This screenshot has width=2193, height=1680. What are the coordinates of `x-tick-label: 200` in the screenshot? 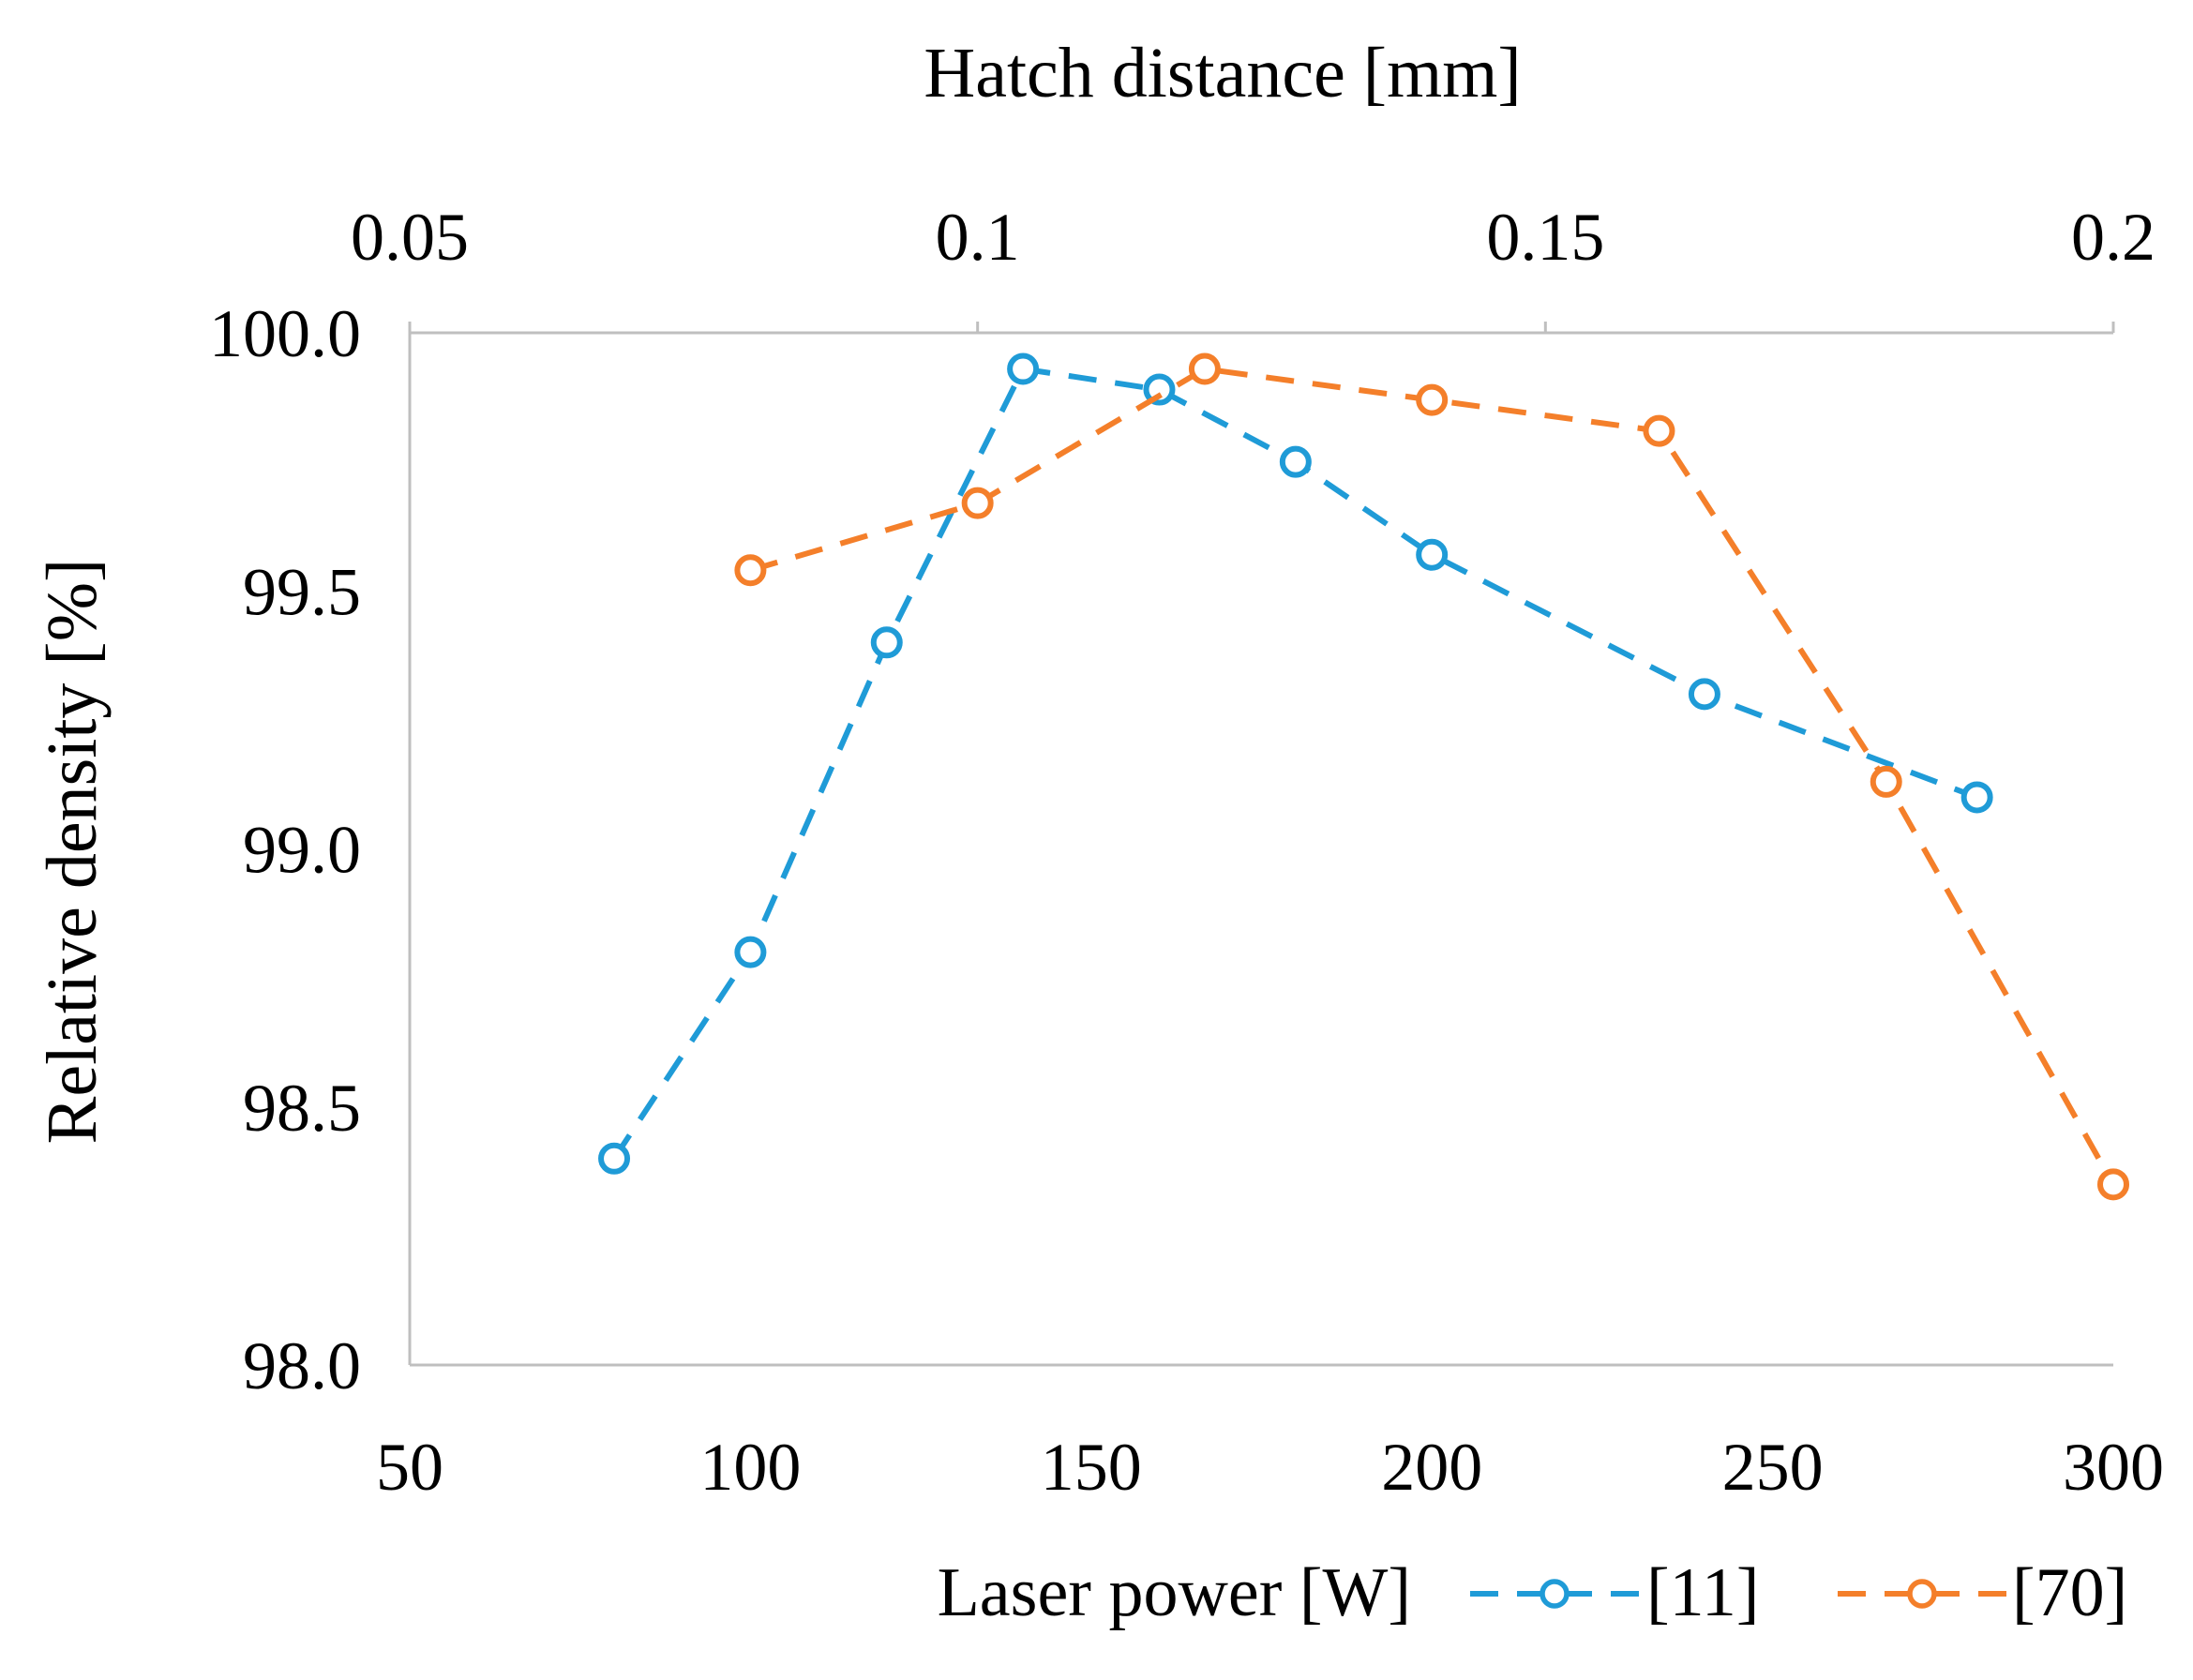 It's located at (1432, 1467).